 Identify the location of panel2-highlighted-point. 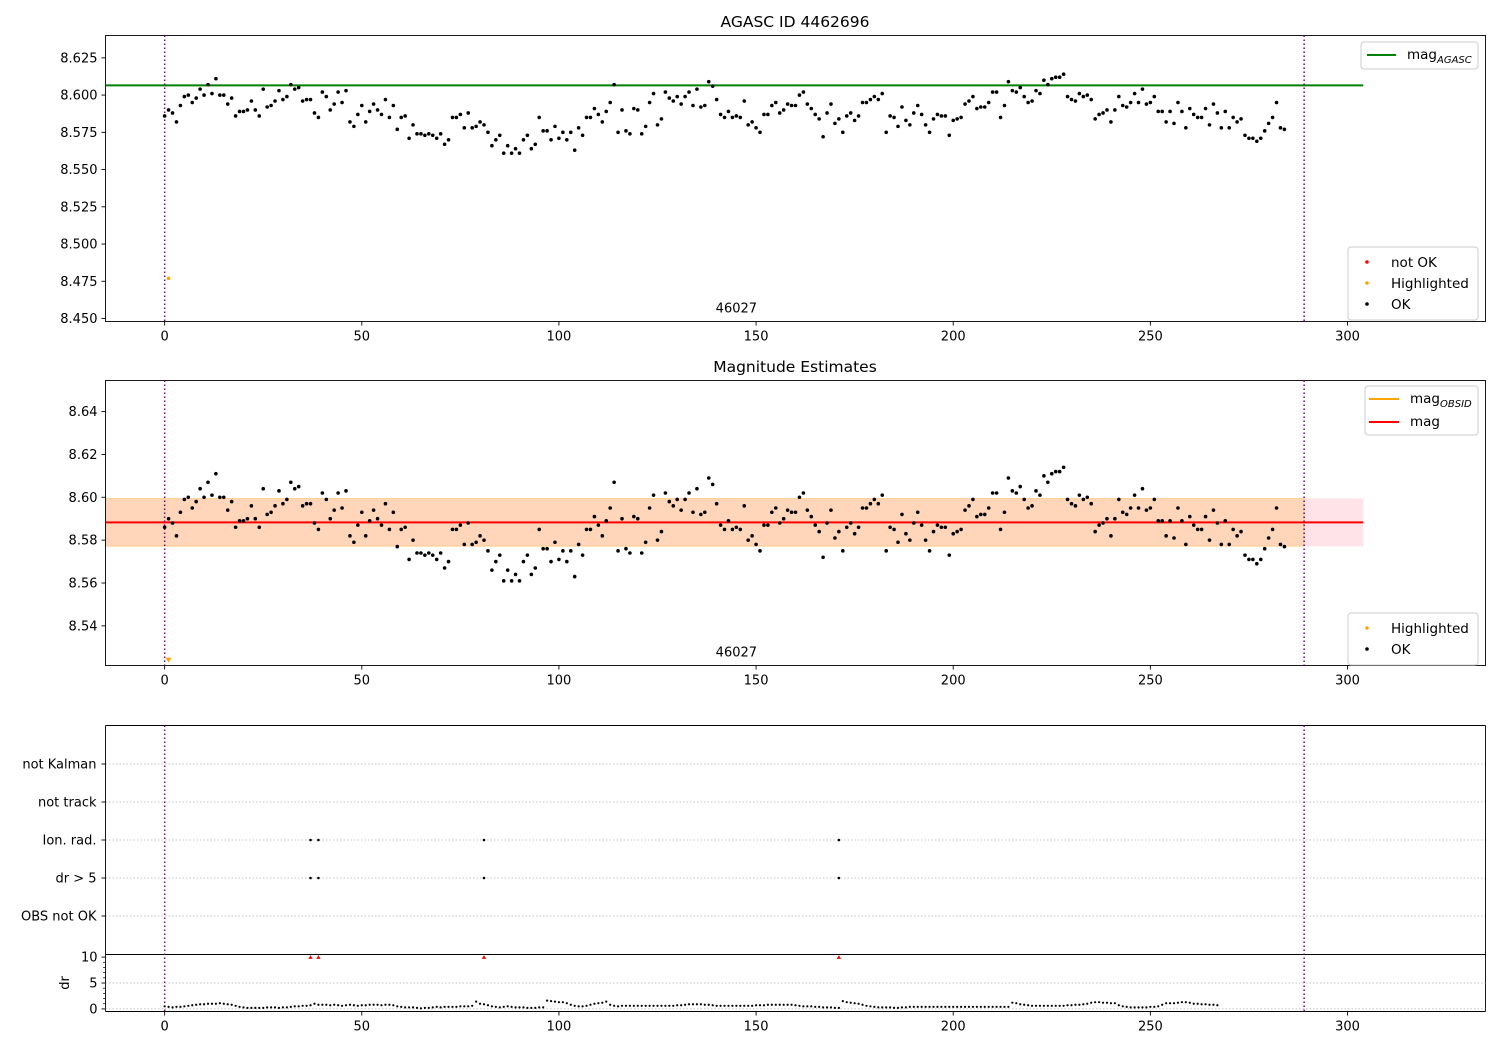
(168, 660).